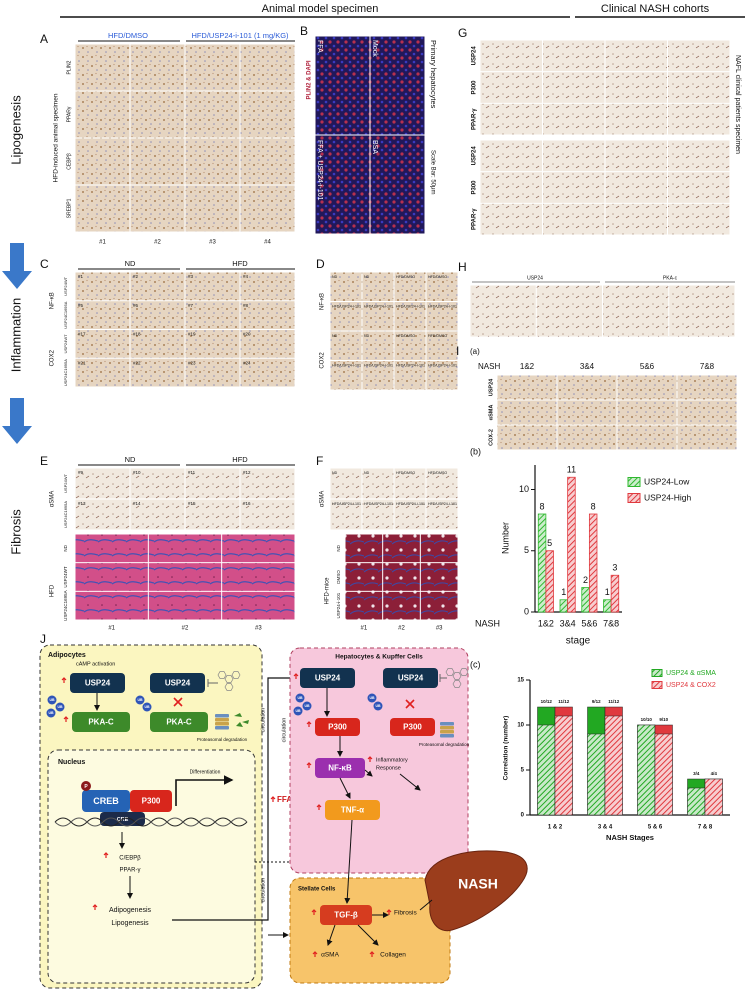 The width and height of the screenshot is (745, 992). Describe the element at coordinates (323, 499) in the screenshot. I see `label: αSMA` at that location.